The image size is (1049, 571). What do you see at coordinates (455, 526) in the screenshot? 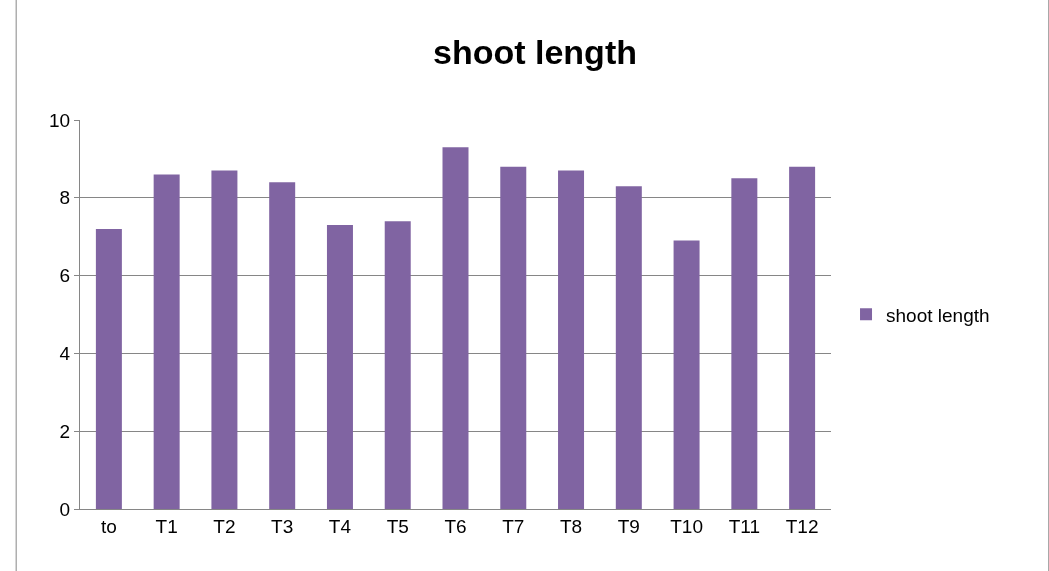
I see `x-tick-label: T6` at bounding box center [455, 526].